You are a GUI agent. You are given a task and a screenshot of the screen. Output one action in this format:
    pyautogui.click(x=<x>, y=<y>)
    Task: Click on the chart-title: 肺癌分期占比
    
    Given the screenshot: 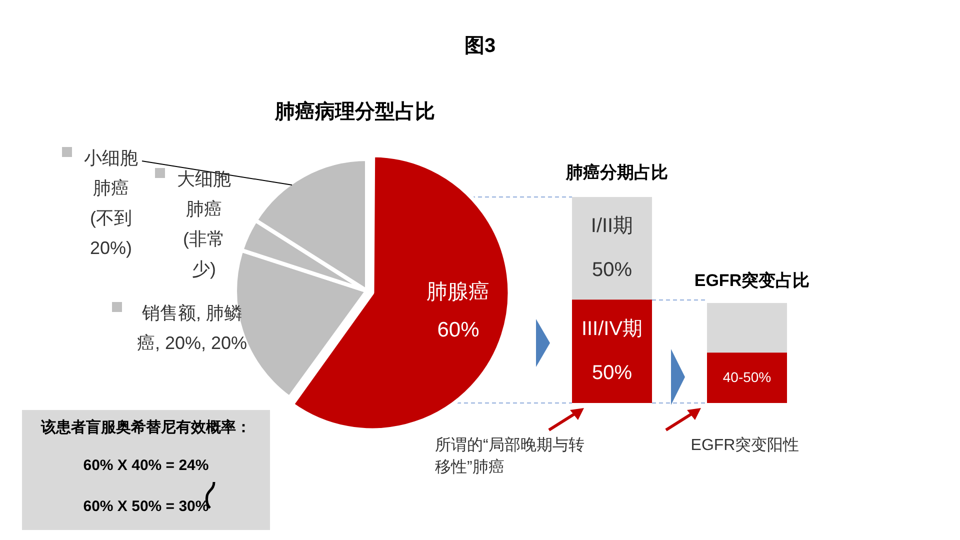 What is the action you would take?
    pyautogui.click(x=616, y=173)
    